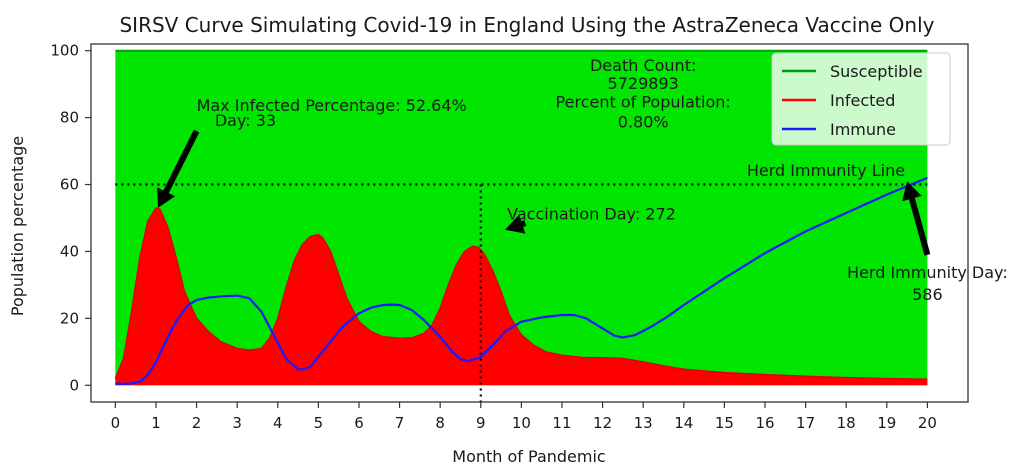 The height and width of the screenshot is (472, 1036). I want to click on max-infected-arrow-shaft, so click(181, 161).